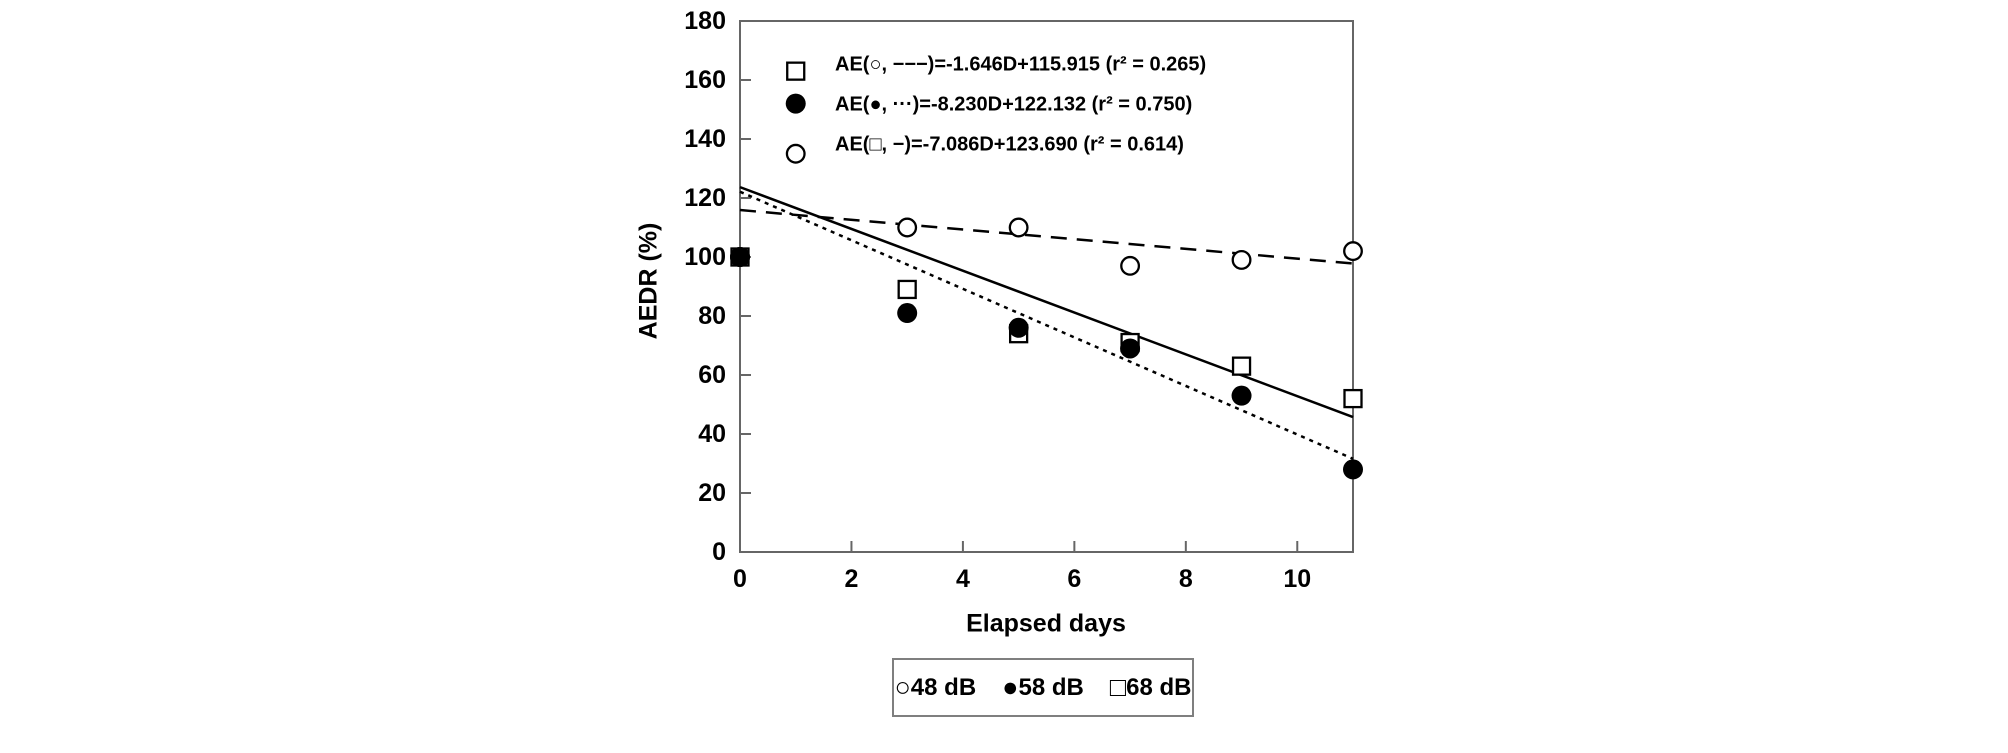  What do you see at coordinates (1009, 144) in the screenshot?
I see `fit-equation-68db: AE(□, −)=-7.086D+123.690 (r² = 0.614)` at bounding box center [1009, 144].